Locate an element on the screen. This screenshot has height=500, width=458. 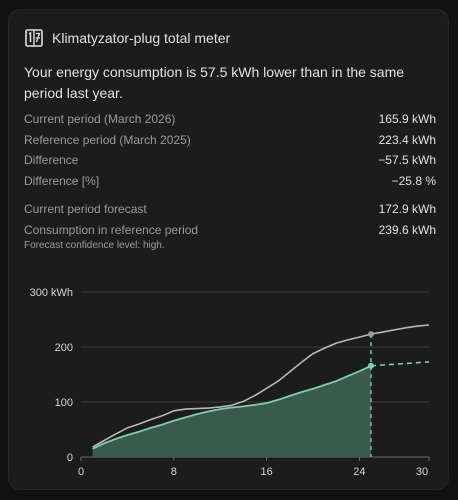
x-tick-label: 30 is located at coordinates (422, 472).